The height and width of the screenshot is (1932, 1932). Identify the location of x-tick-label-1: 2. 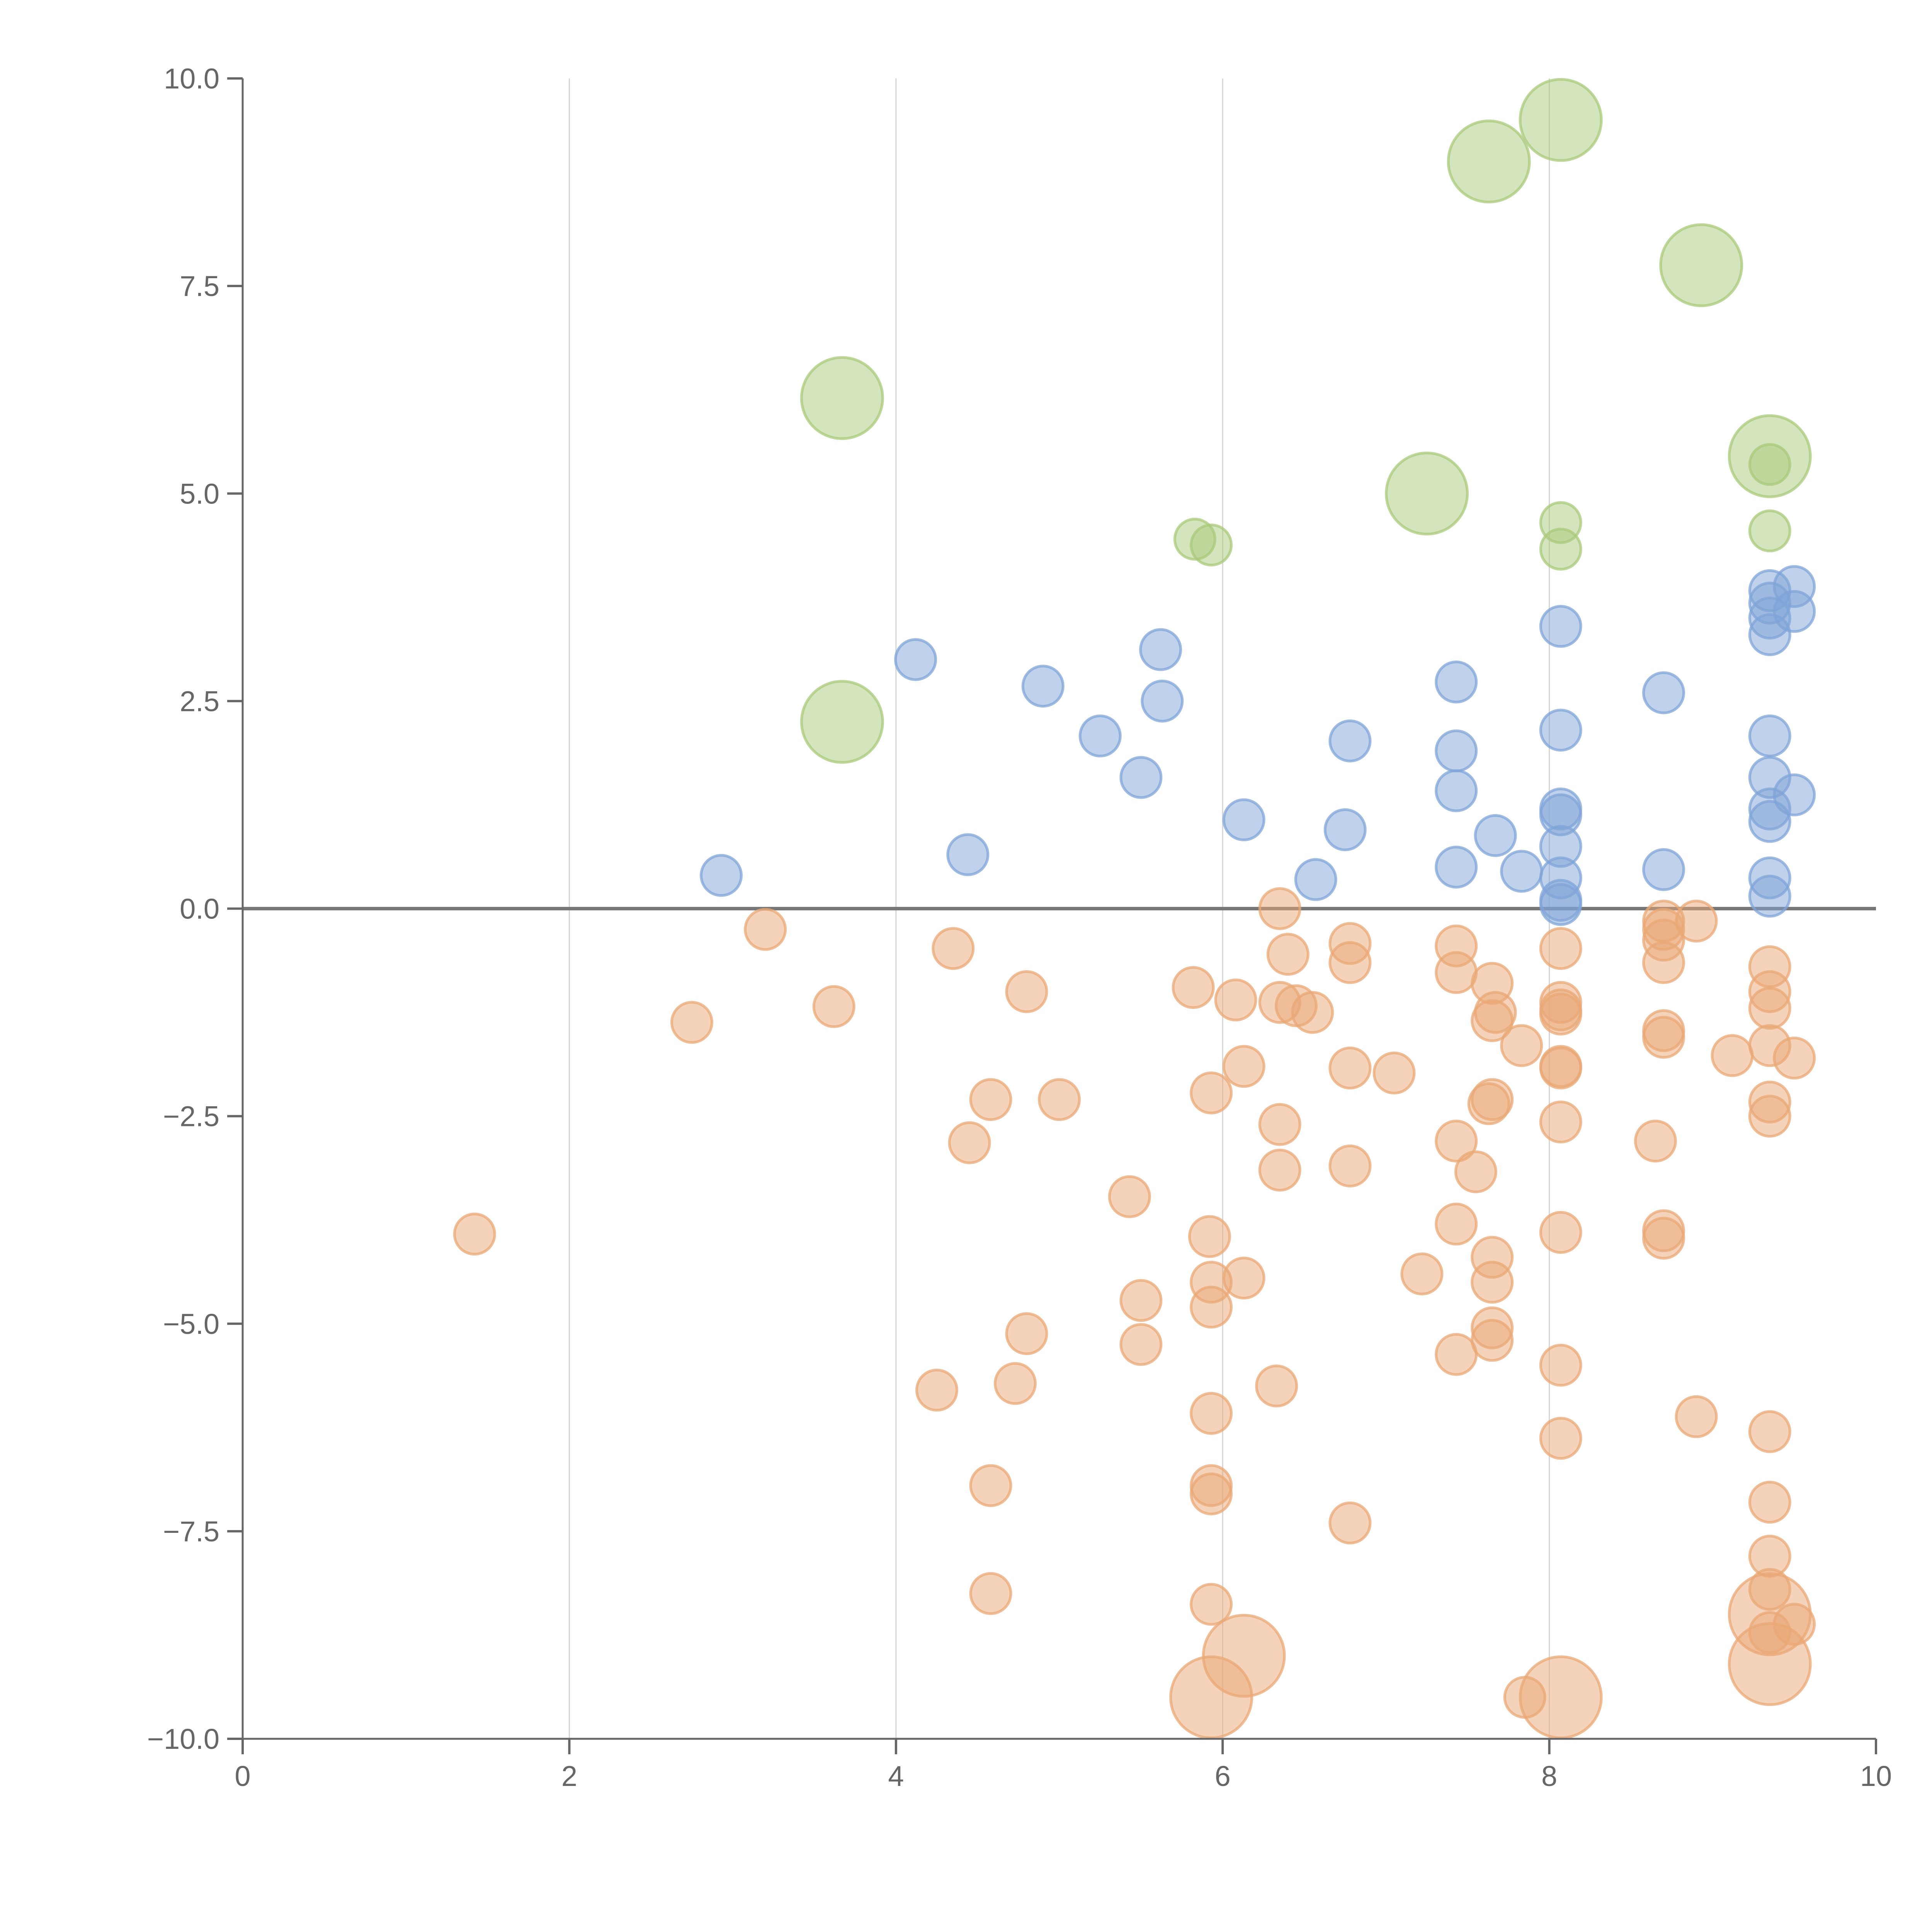
(569, 1776).